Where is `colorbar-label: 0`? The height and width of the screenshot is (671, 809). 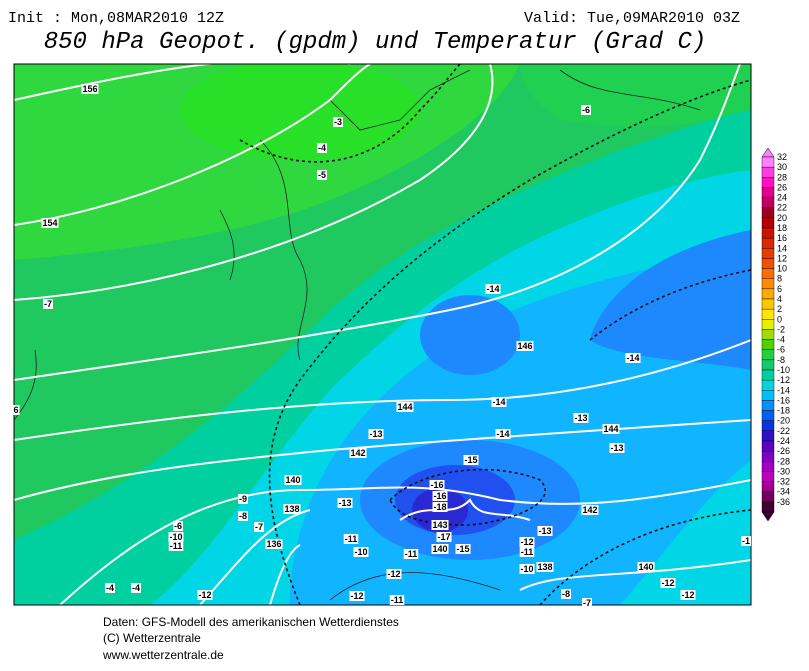
colorbar-label: 0 is located at coordinates (779, 319).